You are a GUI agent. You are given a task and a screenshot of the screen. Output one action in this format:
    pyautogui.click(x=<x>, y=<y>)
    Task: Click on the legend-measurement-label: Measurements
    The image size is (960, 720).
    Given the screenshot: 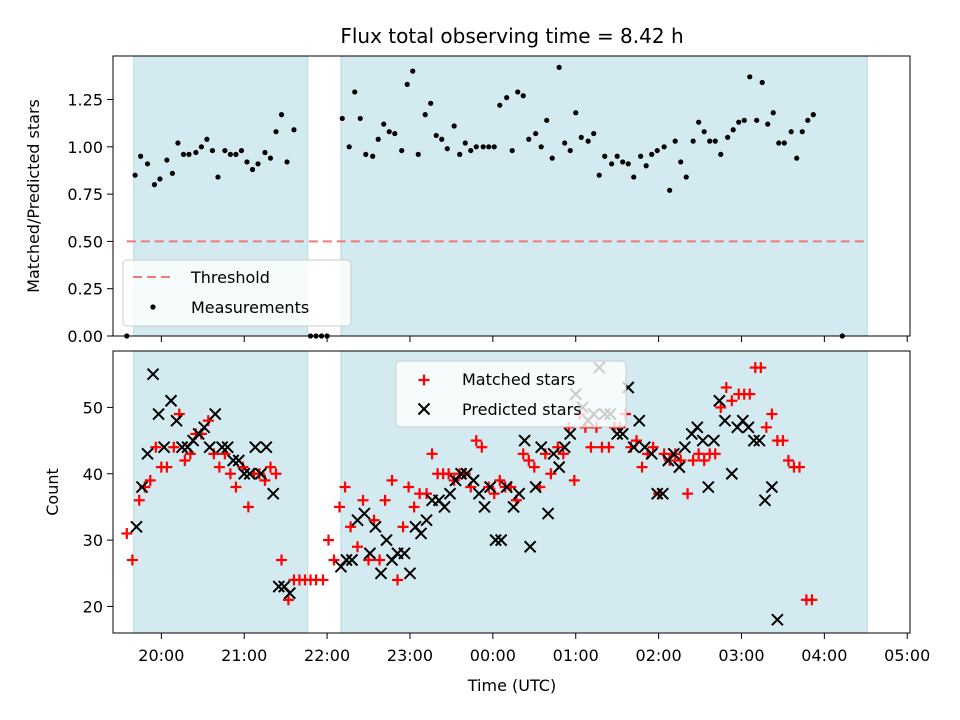 What is the action you would take?
    pyautogui.click(x=250, y=307)
    